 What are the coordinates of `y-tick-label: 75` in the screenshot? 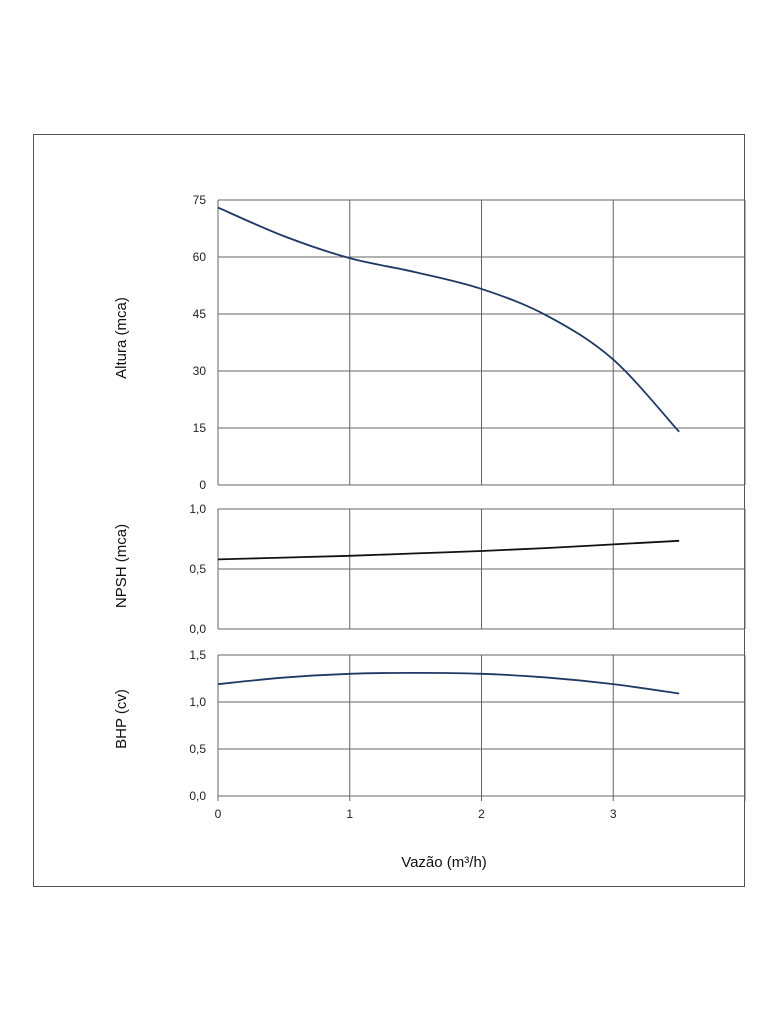 It's located at (200, 200).